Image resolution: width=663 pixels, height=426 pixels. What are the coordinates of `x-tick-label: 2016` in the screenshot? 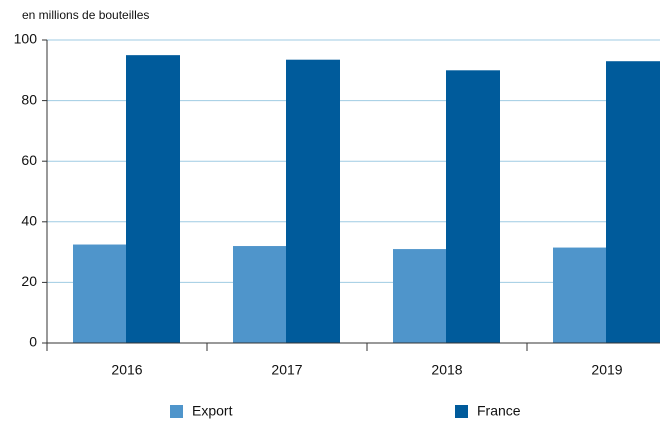 It's located at (126, 370).